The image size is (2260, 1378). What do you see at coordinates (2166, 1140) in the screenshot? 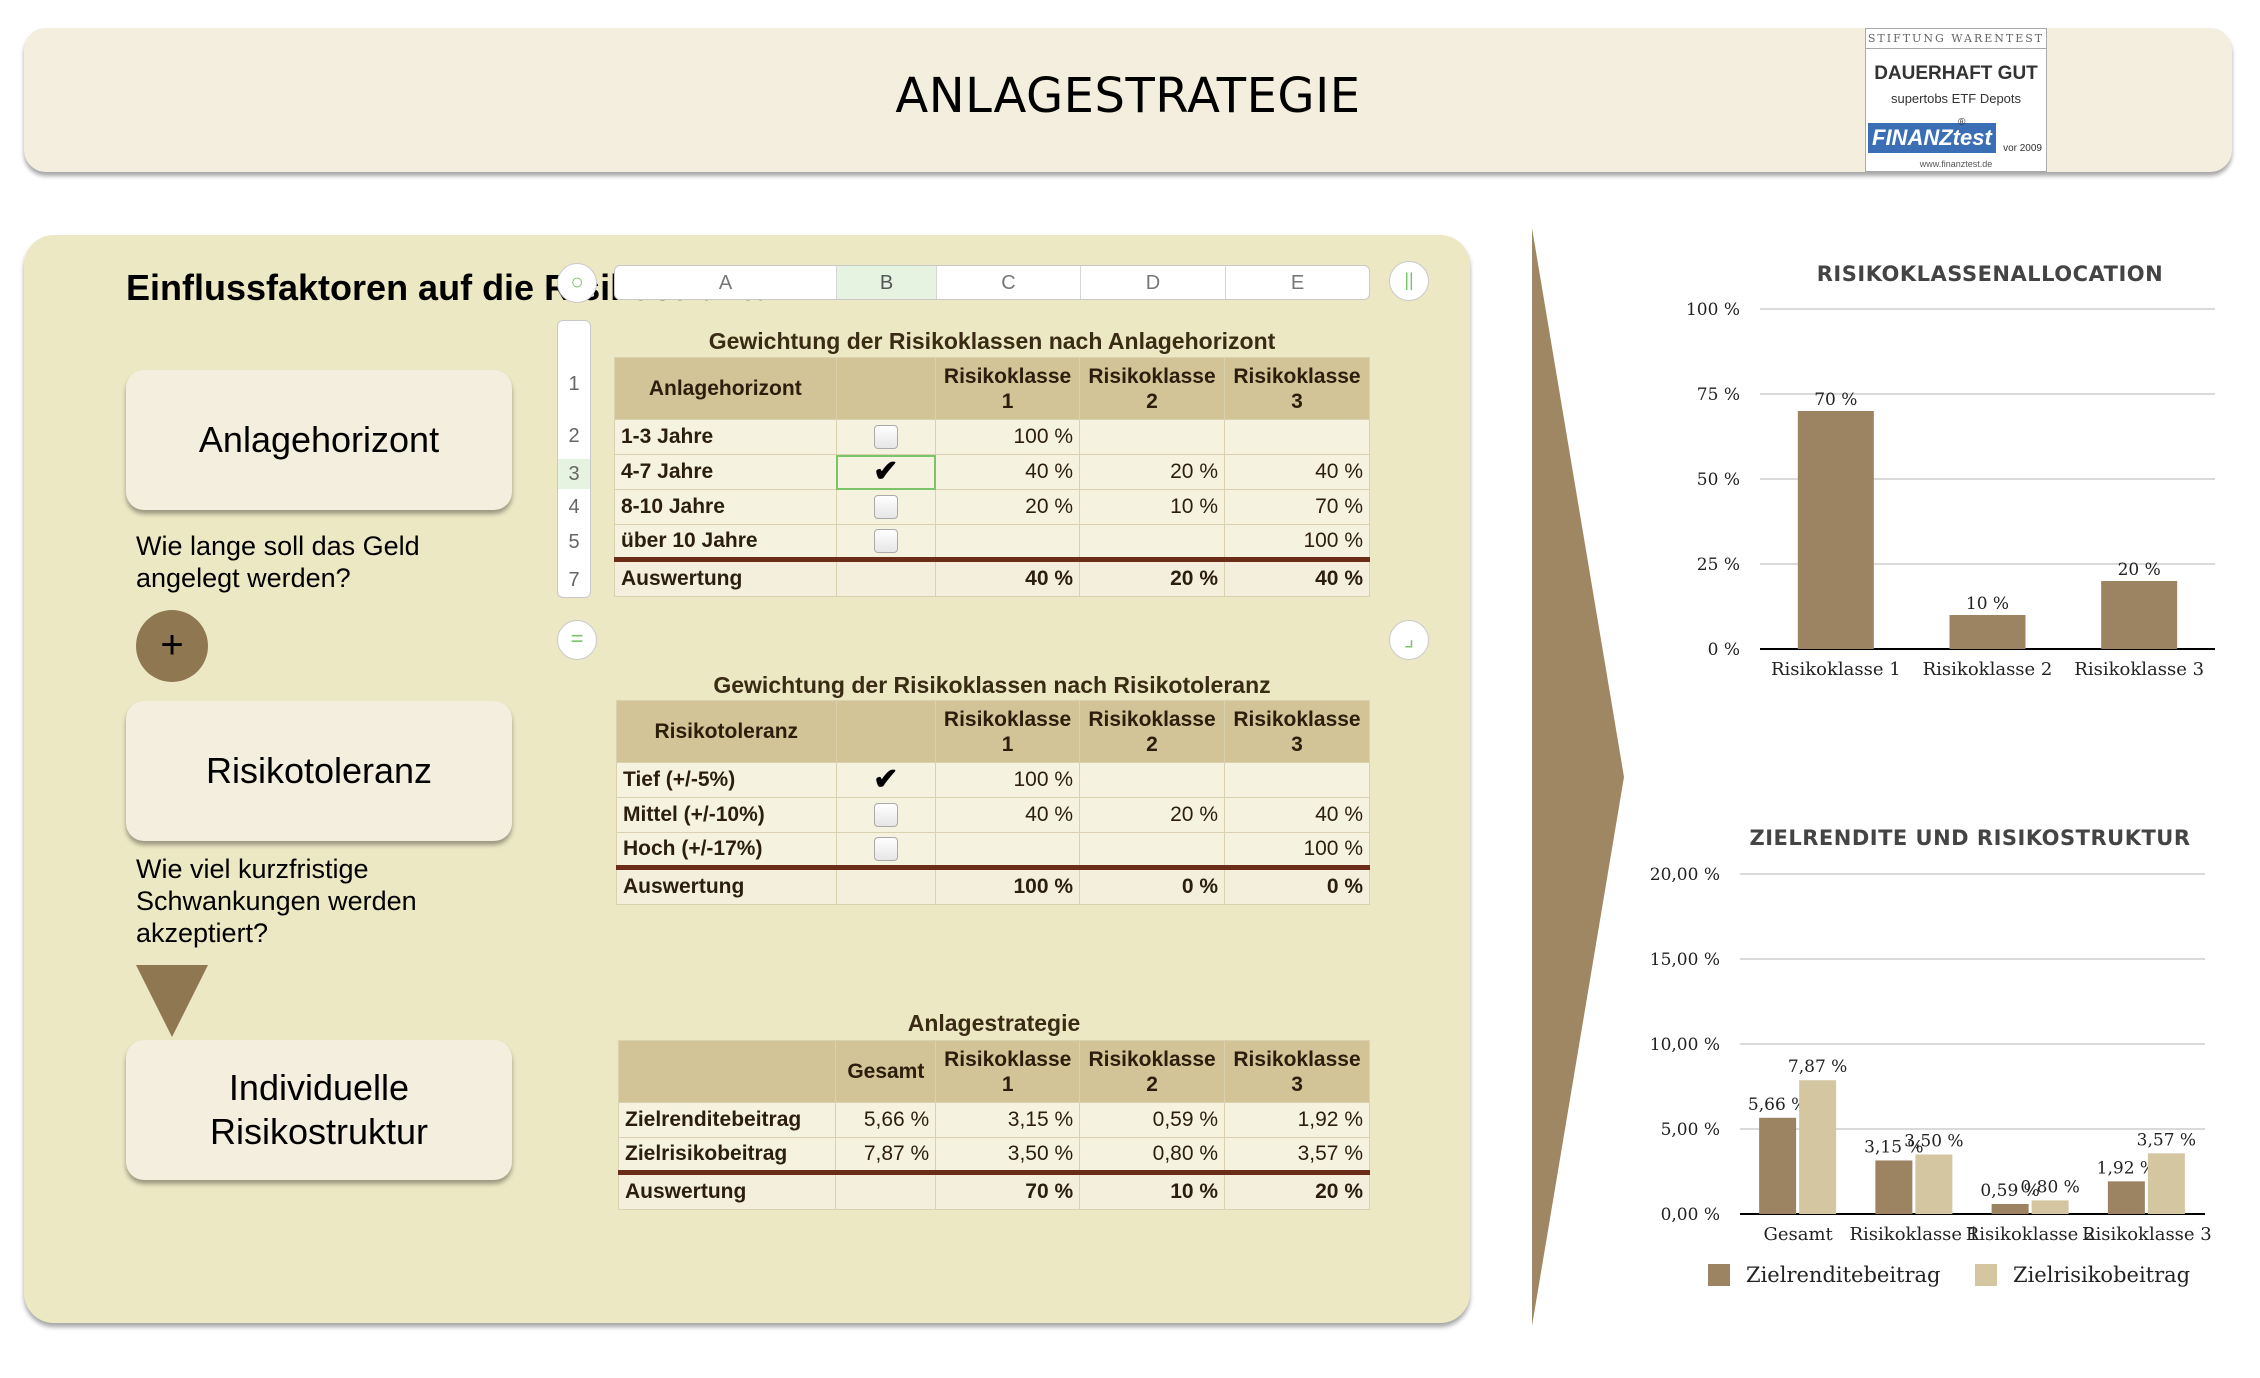
I see `bar-value-label: 3,57 %` at bounding box center [2166, 1140].